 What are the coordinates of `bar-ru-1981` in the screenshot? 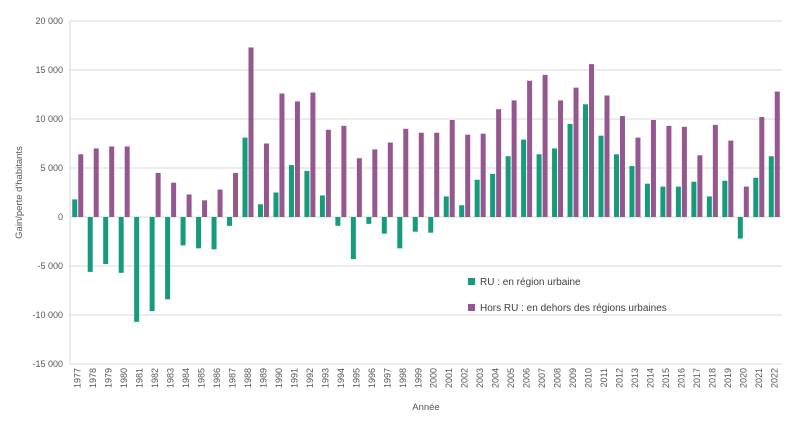 It's located at (137, 269).